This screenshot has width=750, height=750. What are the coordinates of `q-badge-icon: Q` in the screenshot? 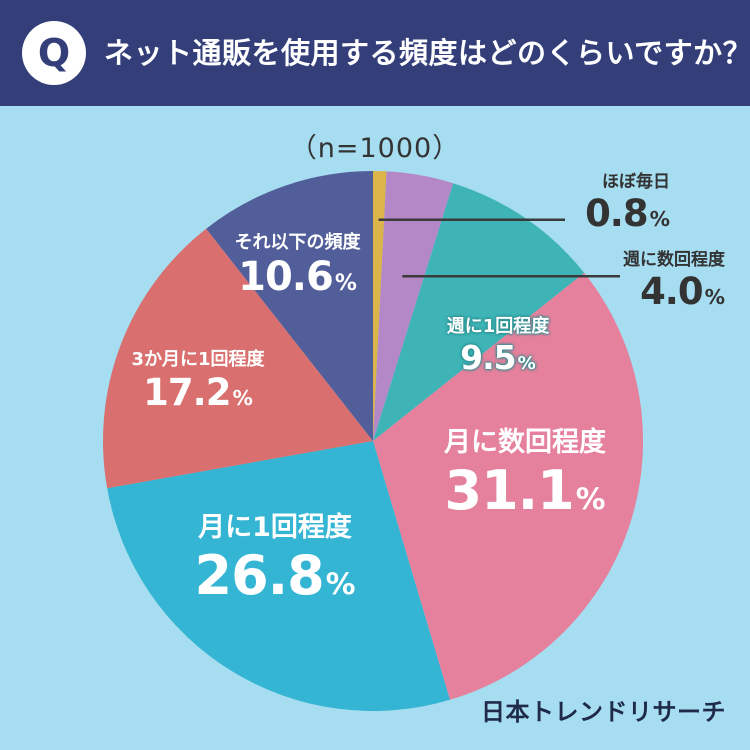 It's located at (54, 53).